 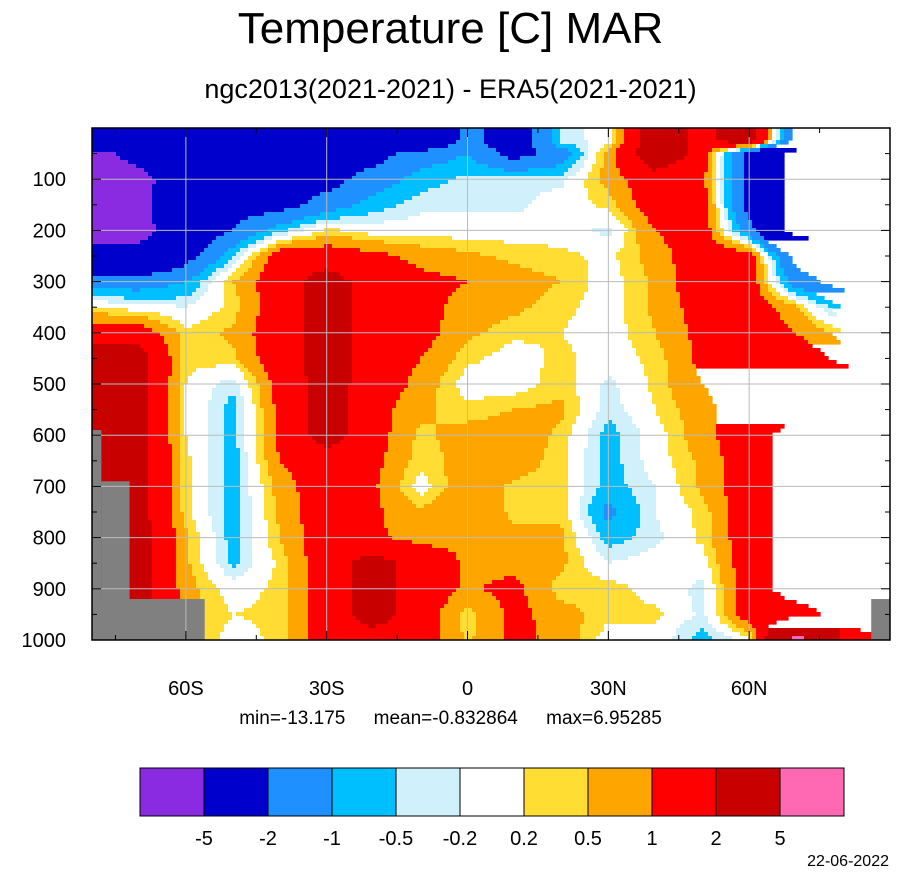 What do you see at coordinates (450, 89) in the screenshot?
I see `chart-subtitle: ngc2013(2021-2021) - ERA5(2021-2021)` at bounding box center [450, 89].